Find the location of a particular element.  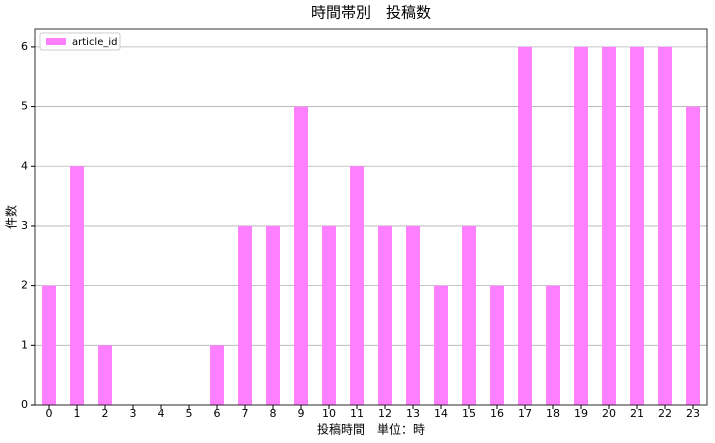

x-tick-label: 14 is located at coordinates (441, 413).